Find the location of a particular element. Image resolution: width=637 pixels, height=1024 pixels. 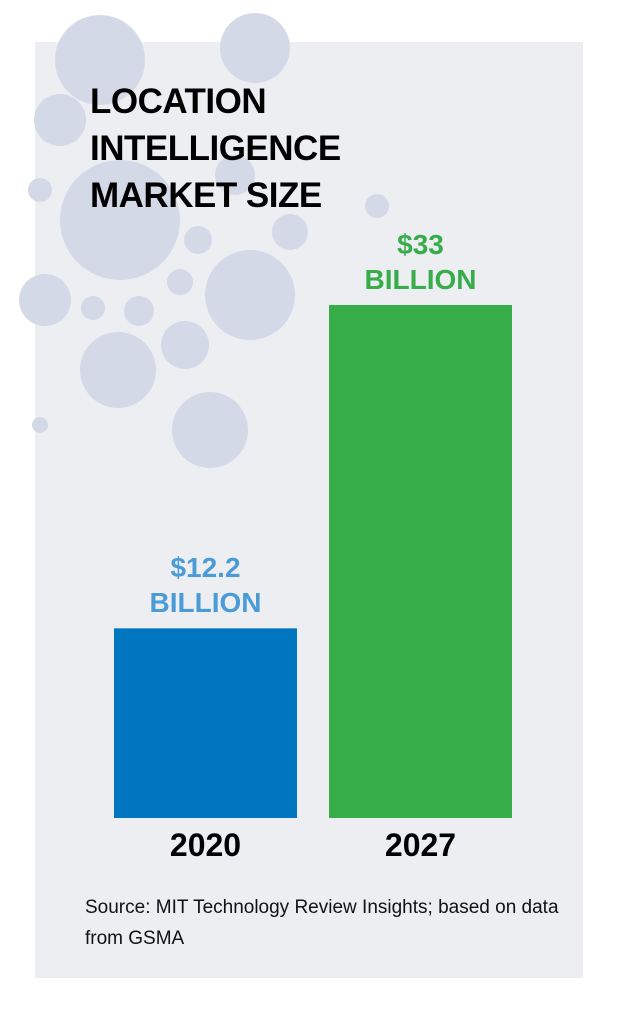

chart-title: LOCATION INTELLIGENCE MARKET SIZE is located at coordinates (215, 148).